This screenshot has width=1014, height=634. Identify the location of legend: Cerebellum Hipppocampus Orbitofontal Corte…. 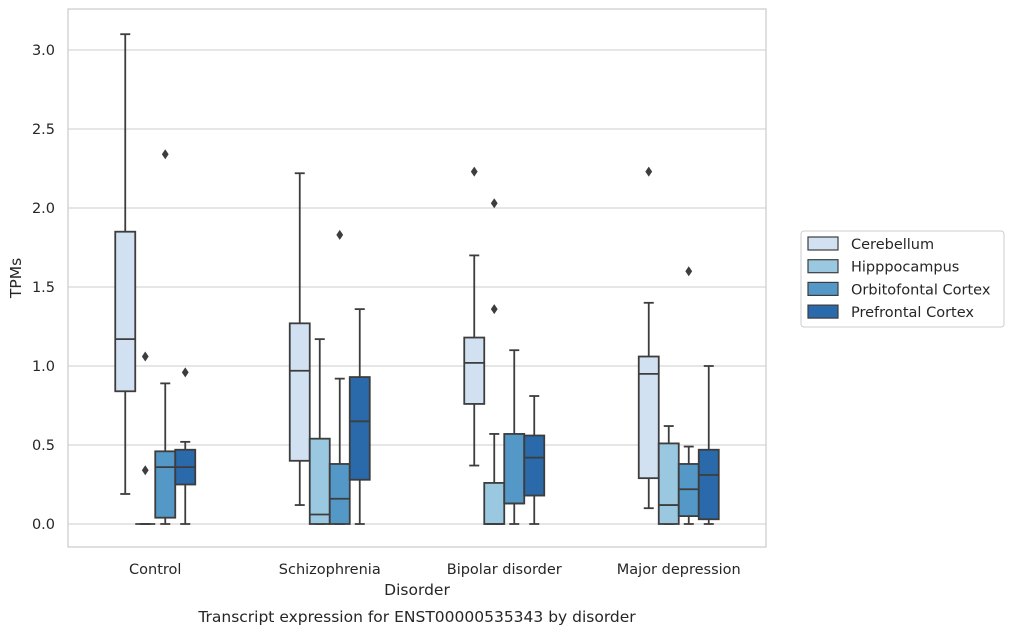
(902, 279).